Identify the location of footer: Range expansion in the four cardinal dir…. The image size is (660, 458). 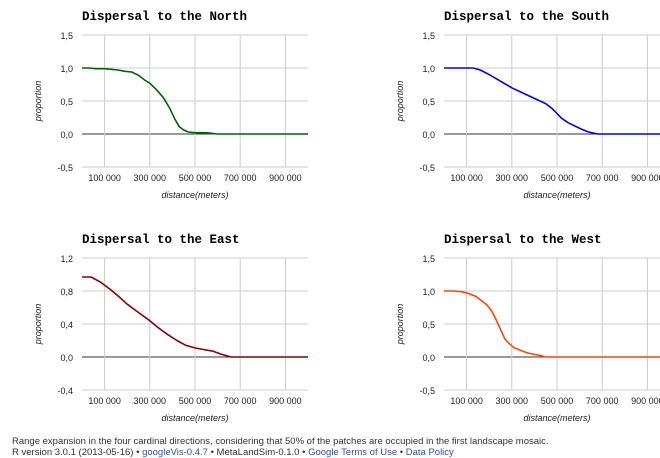
(280, 447).